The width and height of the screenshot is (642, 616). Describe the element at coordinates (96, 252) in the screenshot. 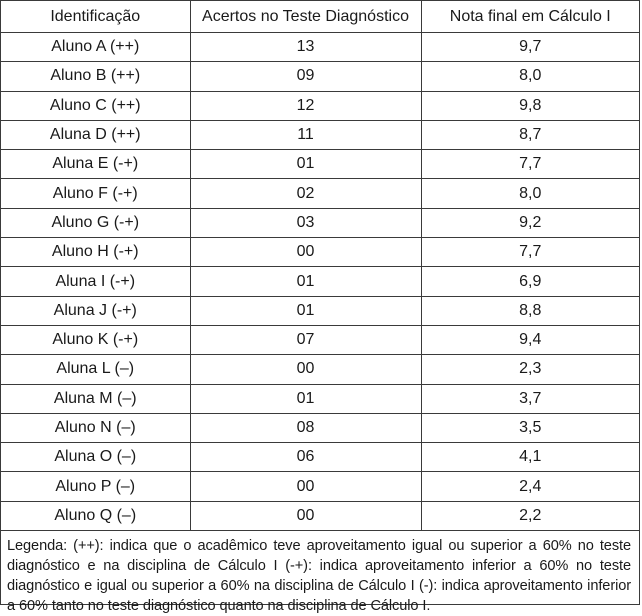

I see `cell-identification: Aluno H (-+)` at that location.